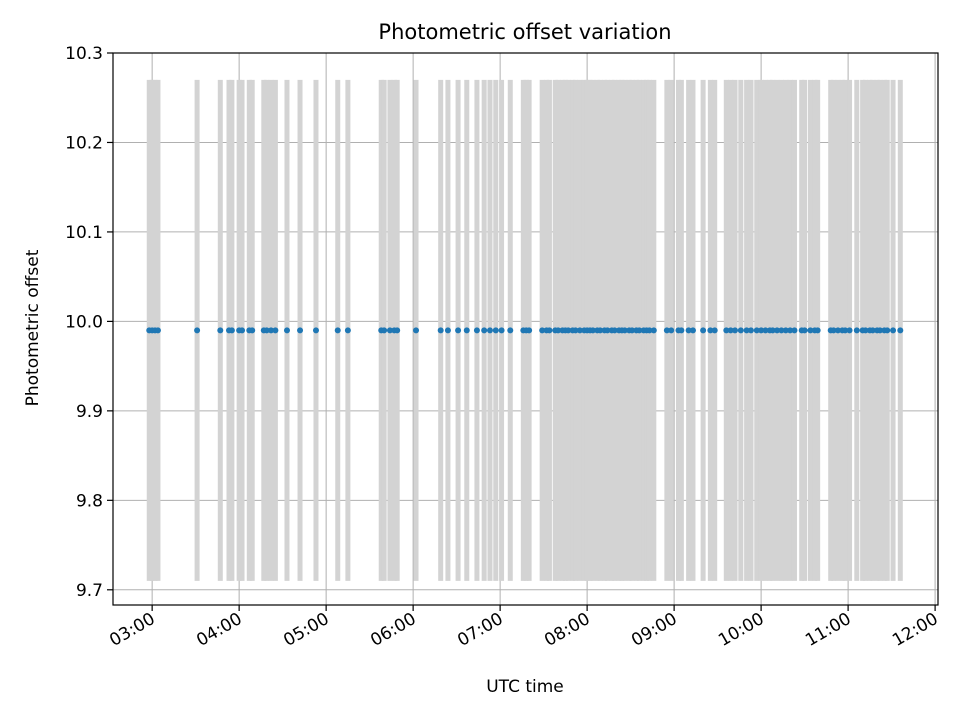 This screenshot has height=724, width=960. I want to click on x-tick-label: 05:00, so click(306, 630).